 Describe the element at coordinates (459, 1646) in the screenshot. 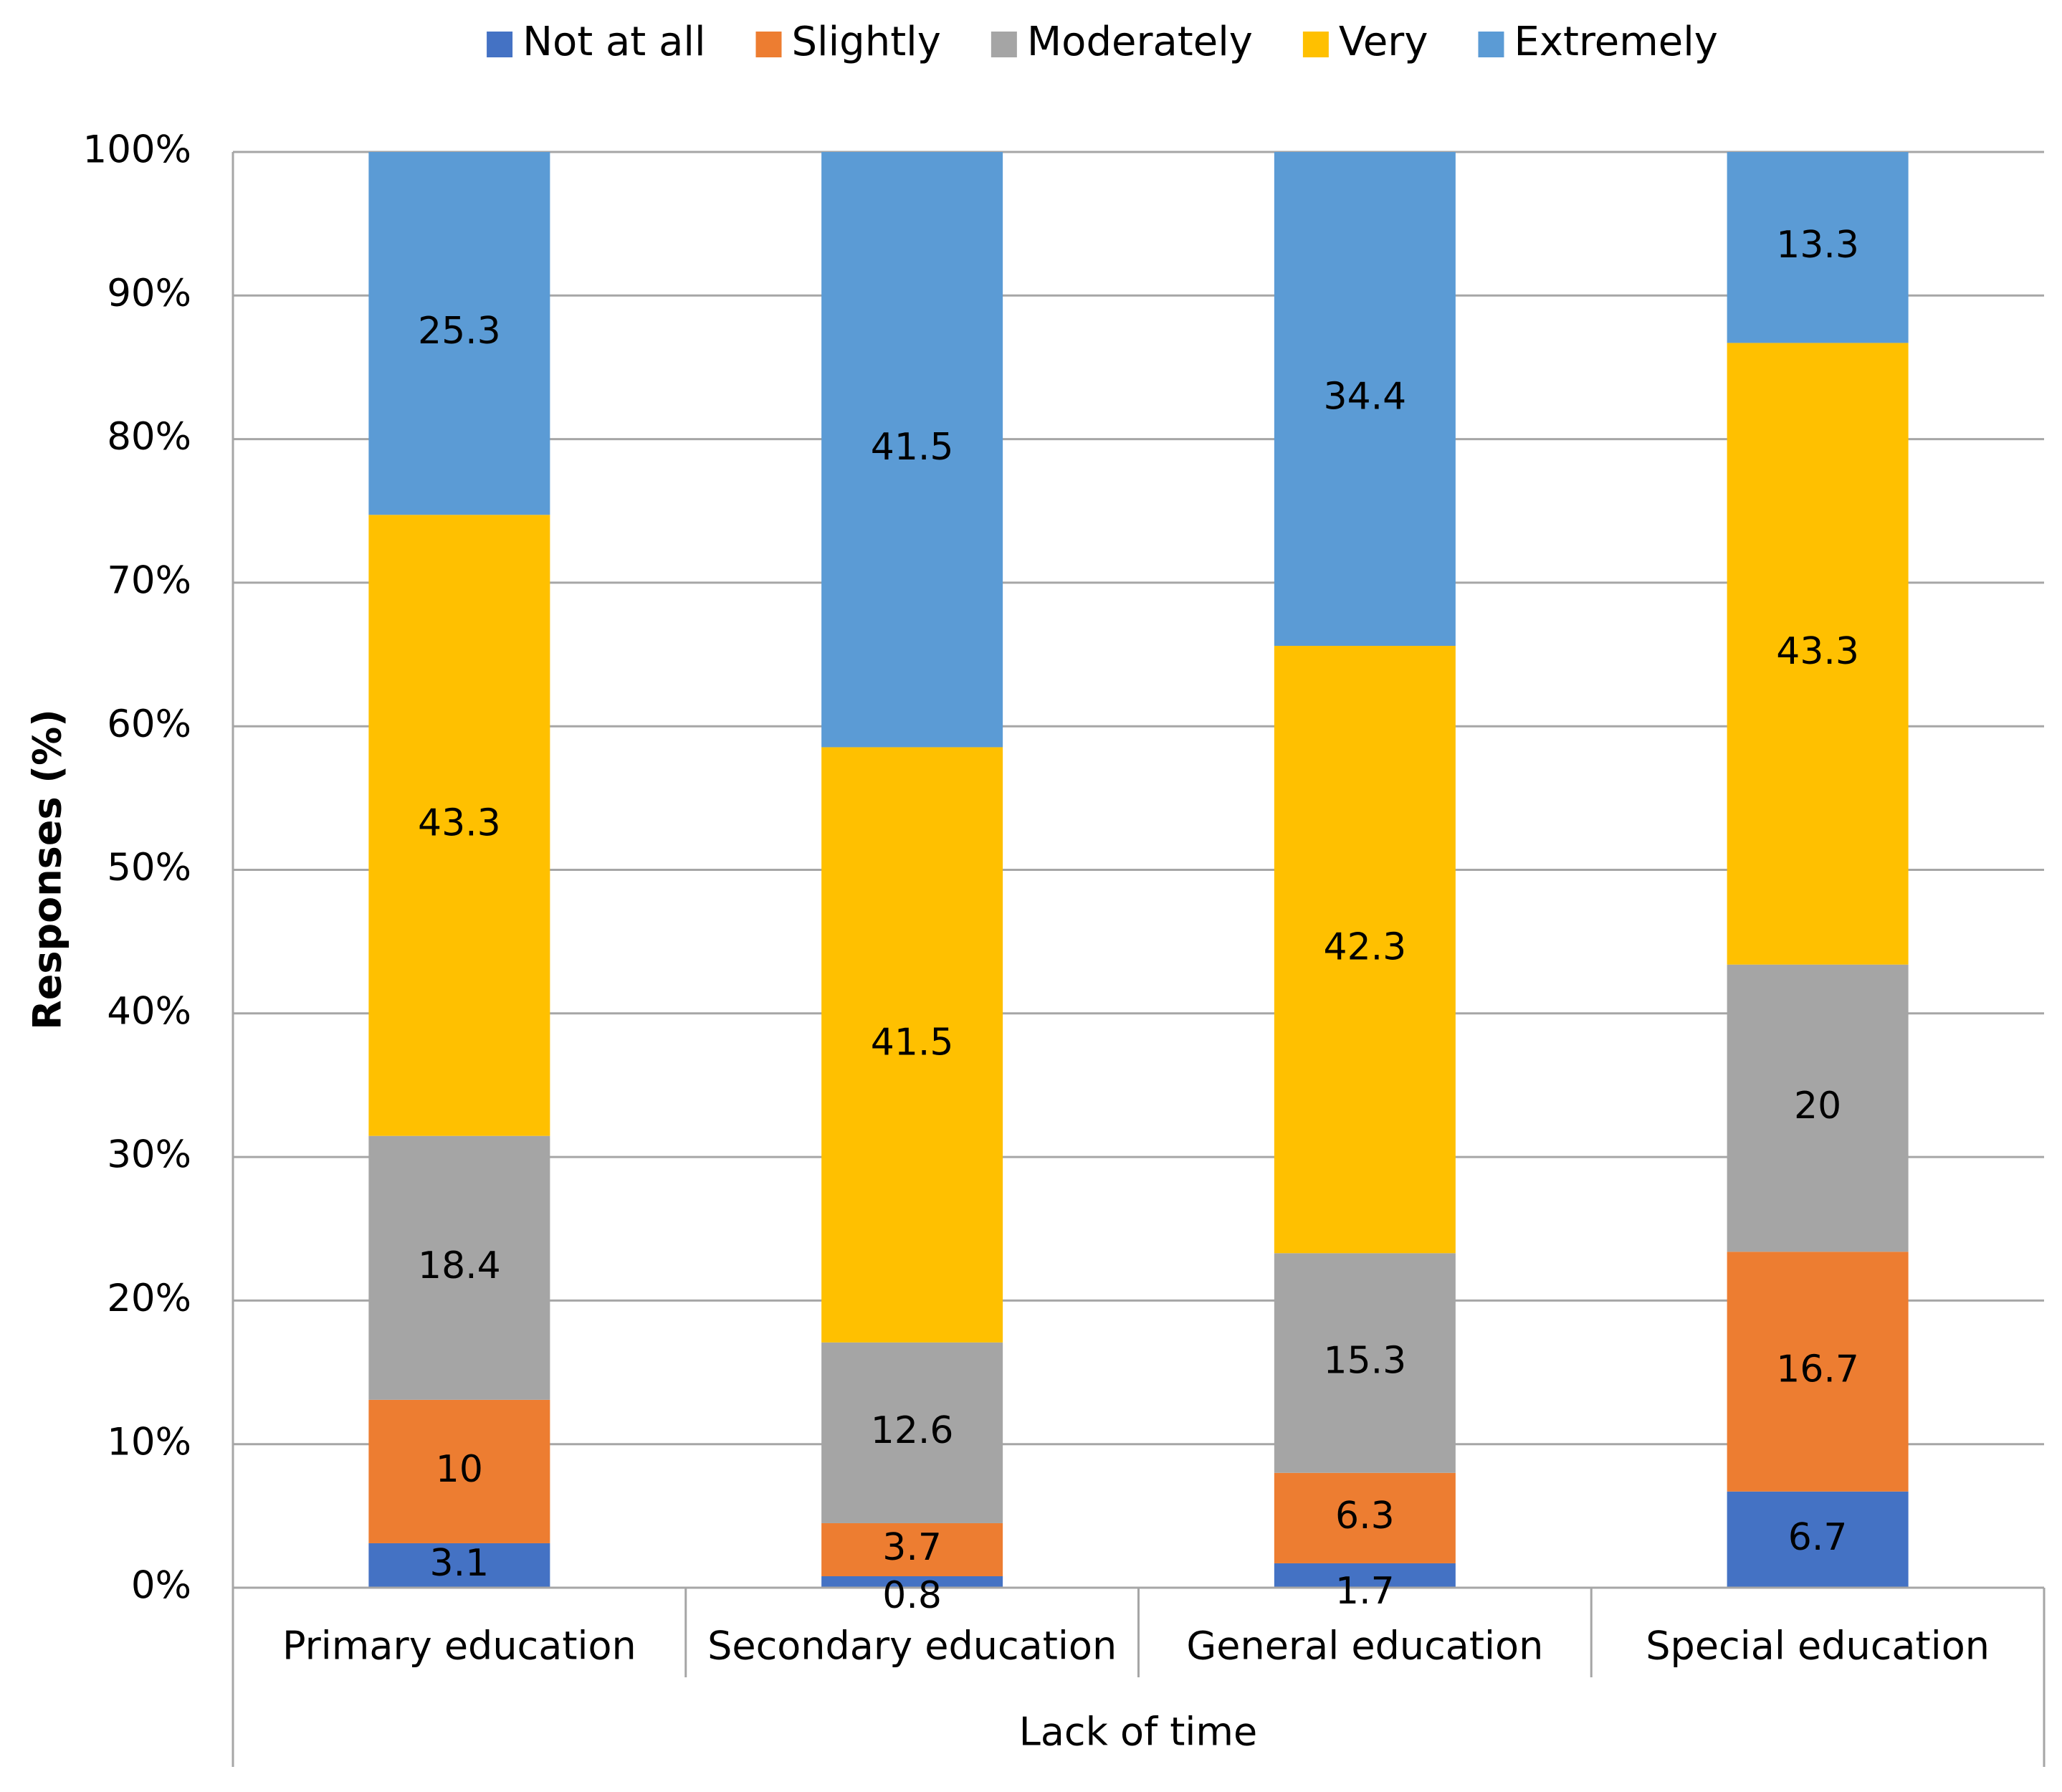

I see `x-category-label: Primary education` at that location.